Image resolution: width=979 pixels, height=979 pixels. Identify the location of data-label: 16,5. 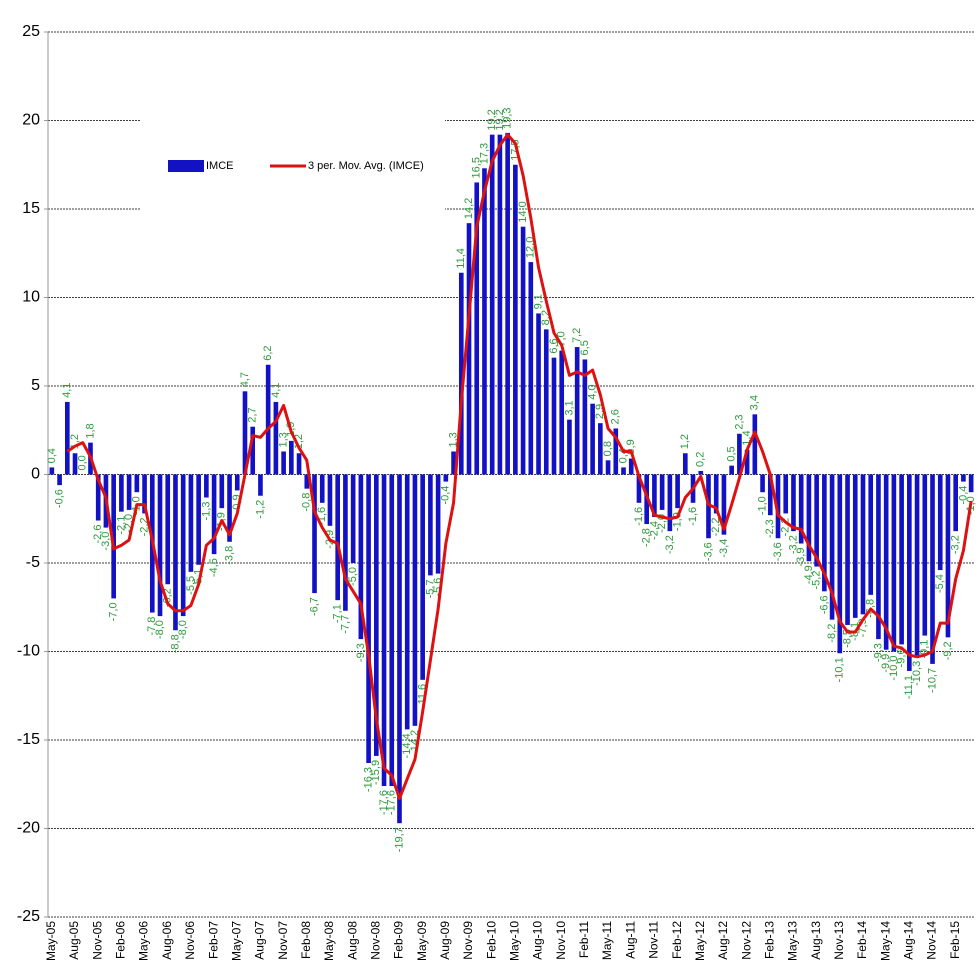
(477, 167).